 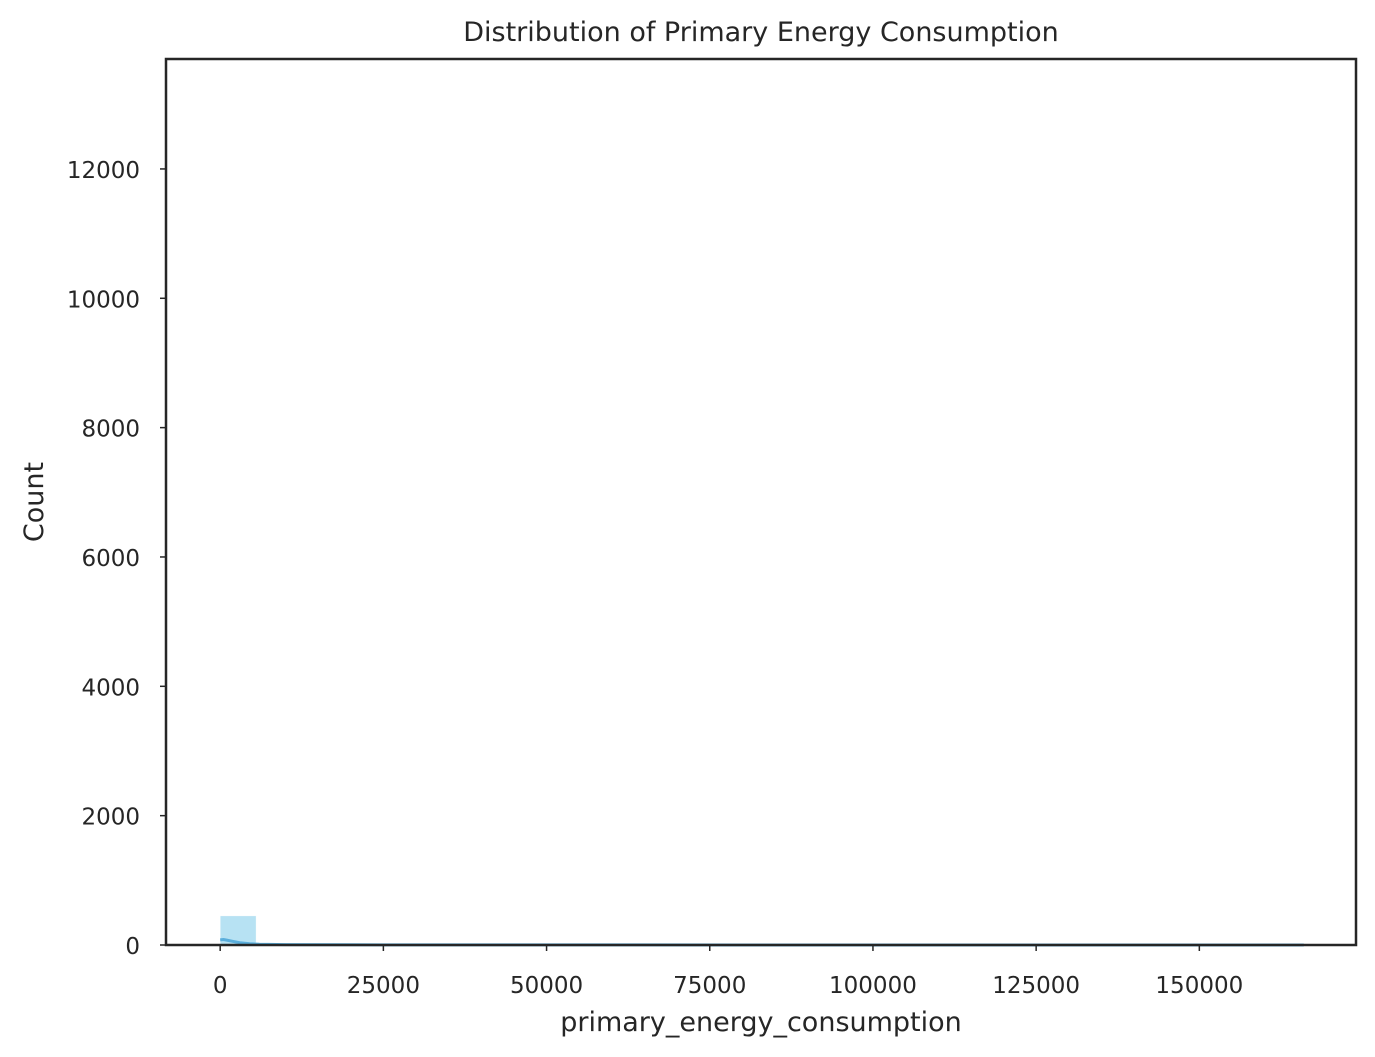 What do you see at coordinates (34, 502) in the screenshot?
I see `y-axis-title: Count` at bounding box center [34, 502].